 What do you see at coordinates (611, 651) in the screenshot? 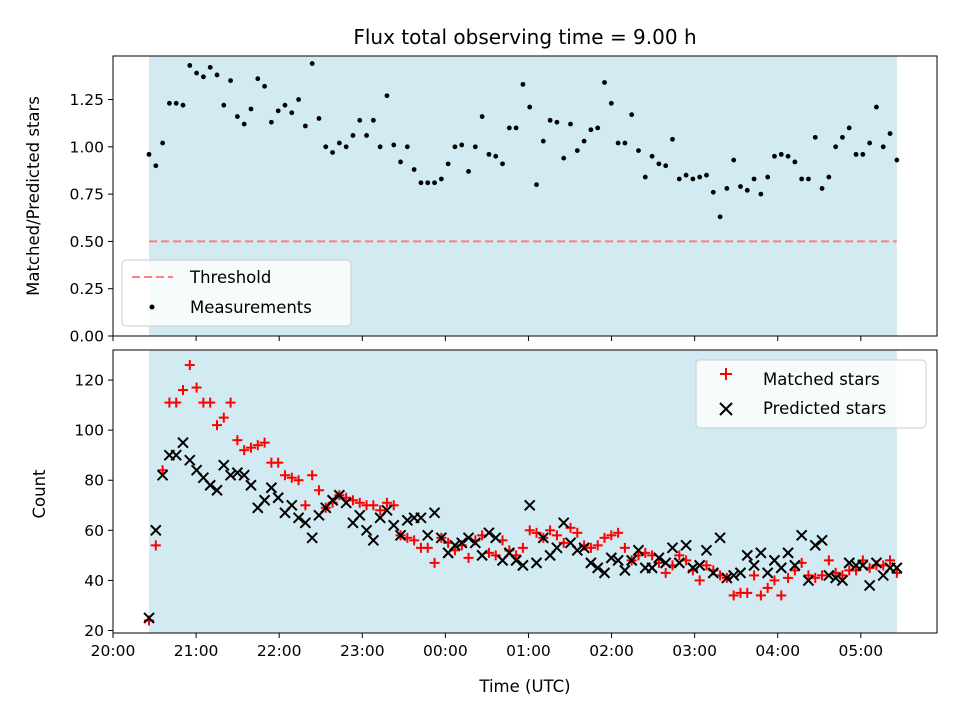
I see `x-tick-label: 02:00` at bounding box center [611, 651].